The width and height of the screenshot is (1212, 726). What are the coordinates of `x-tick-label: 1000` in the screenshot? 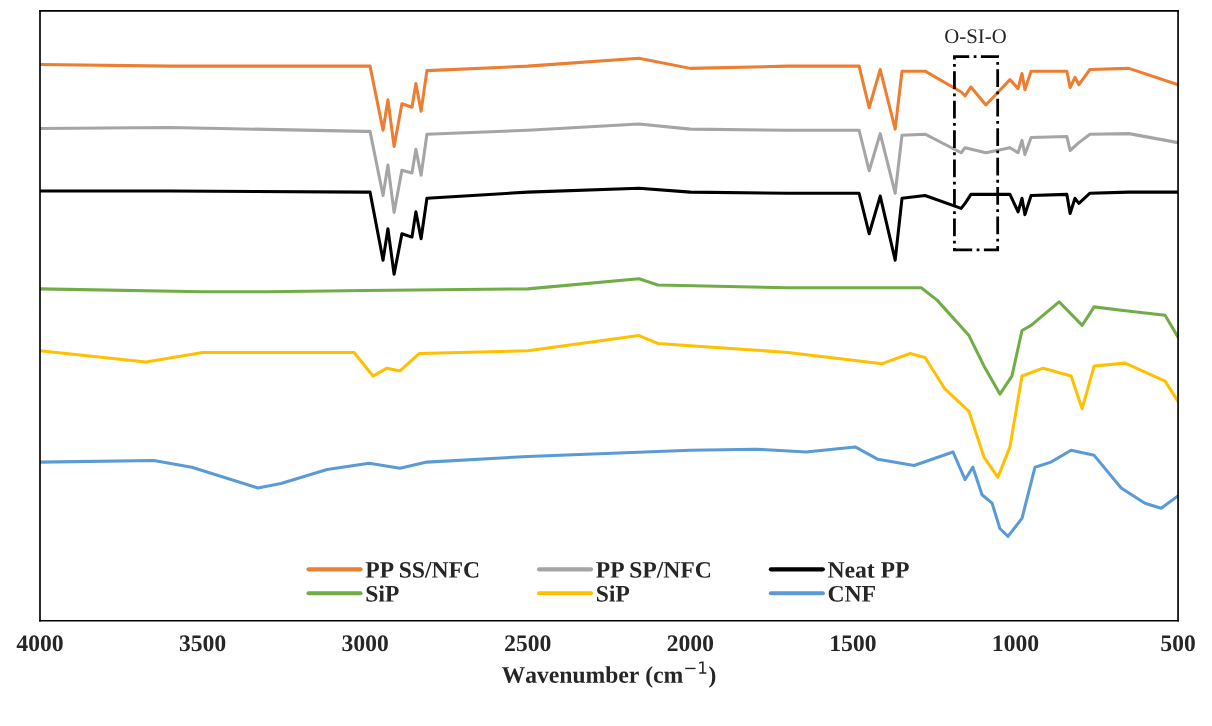 It's located at (1016, 643).